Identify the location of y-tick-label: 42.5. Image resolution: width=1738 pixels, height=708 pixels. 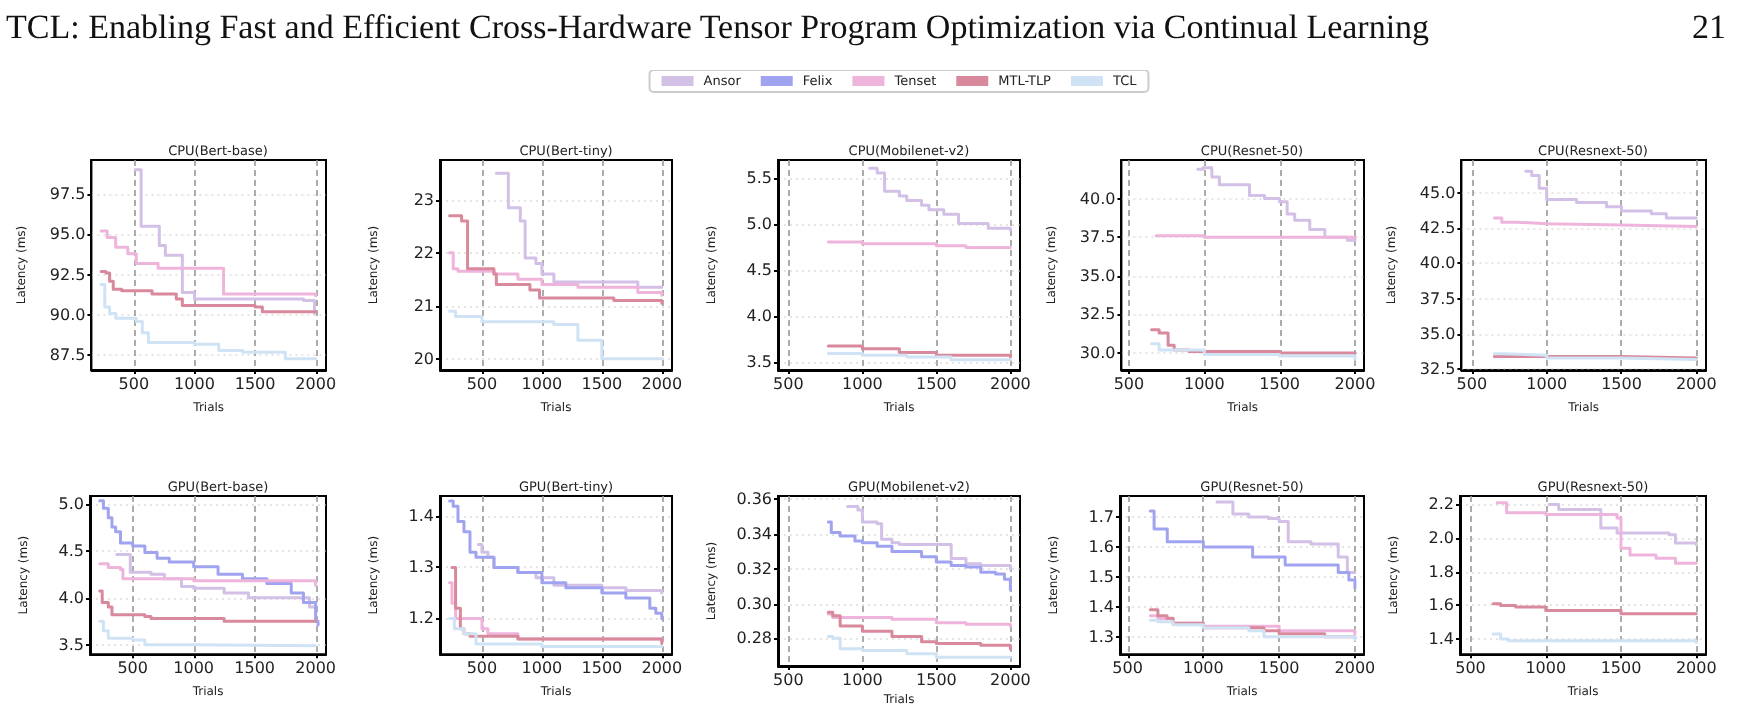
(1437, 227).